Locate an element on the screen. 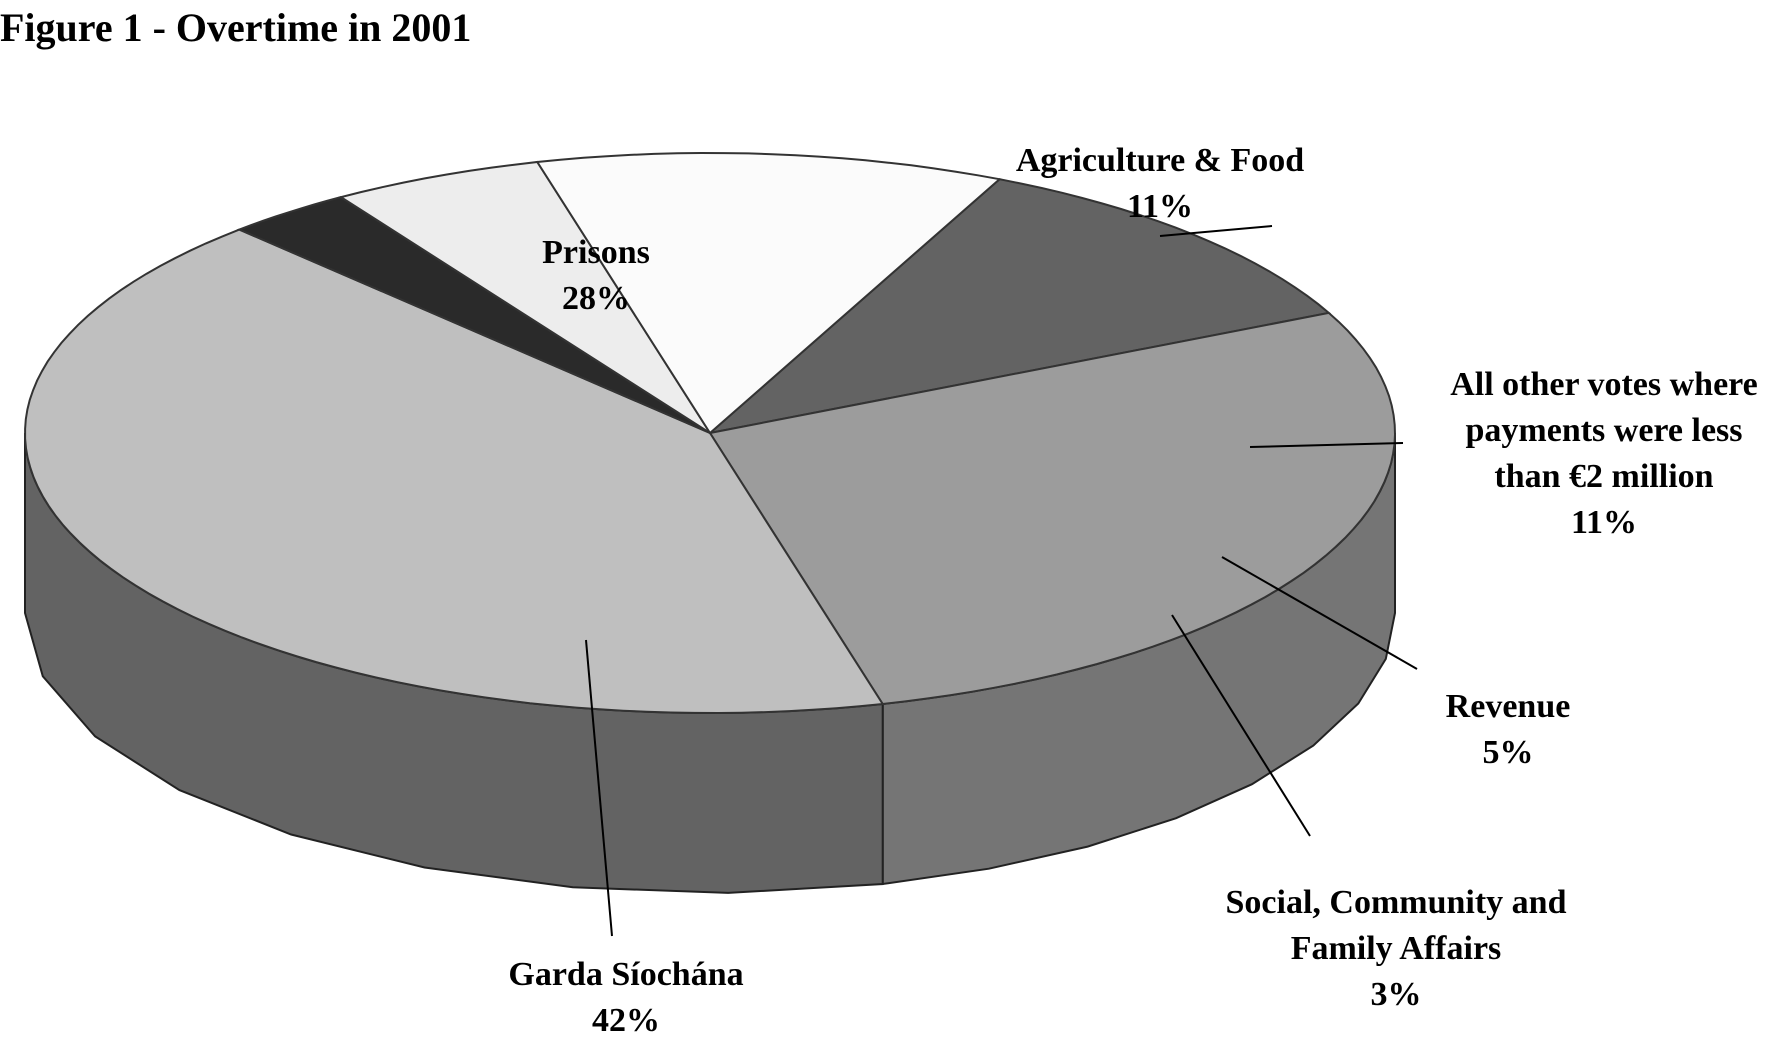 Image resolution: width=1774 pixels, height=1054 pixels. leader-line-revenue is located at coordinates (1319, 613).